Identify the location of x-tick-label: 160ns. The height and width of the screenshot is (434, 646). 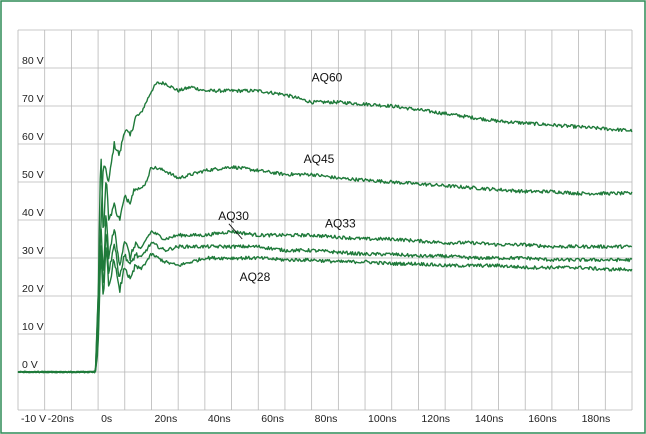
(542, 419).